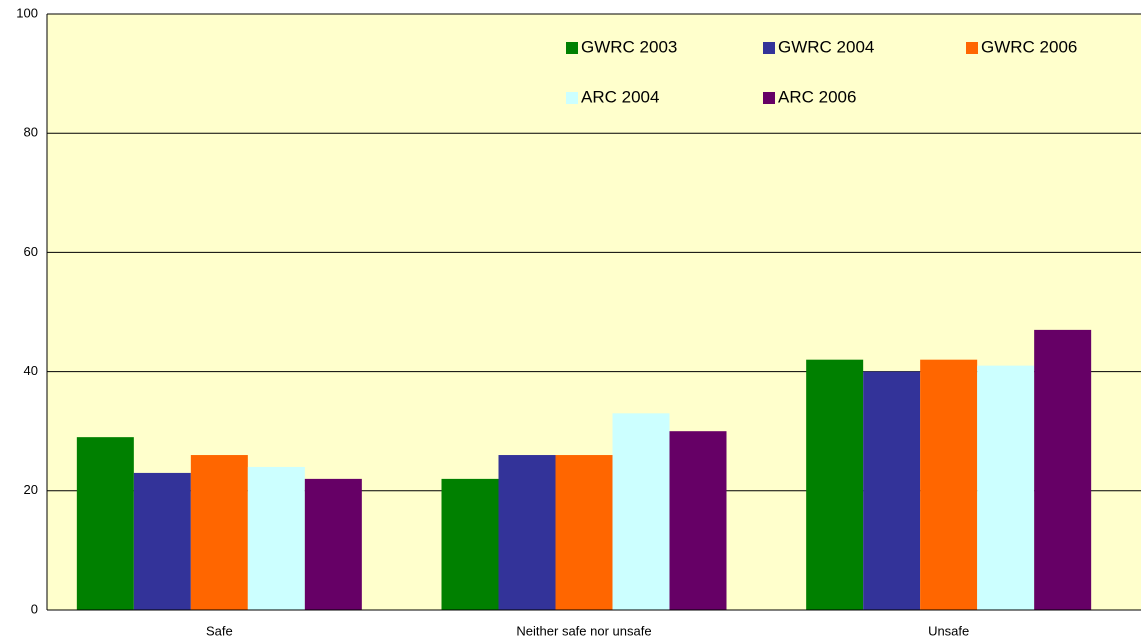  Describe the element at coordinates (219, 630) in the screenshot. I see `x-tick-label: Safe` at that location.